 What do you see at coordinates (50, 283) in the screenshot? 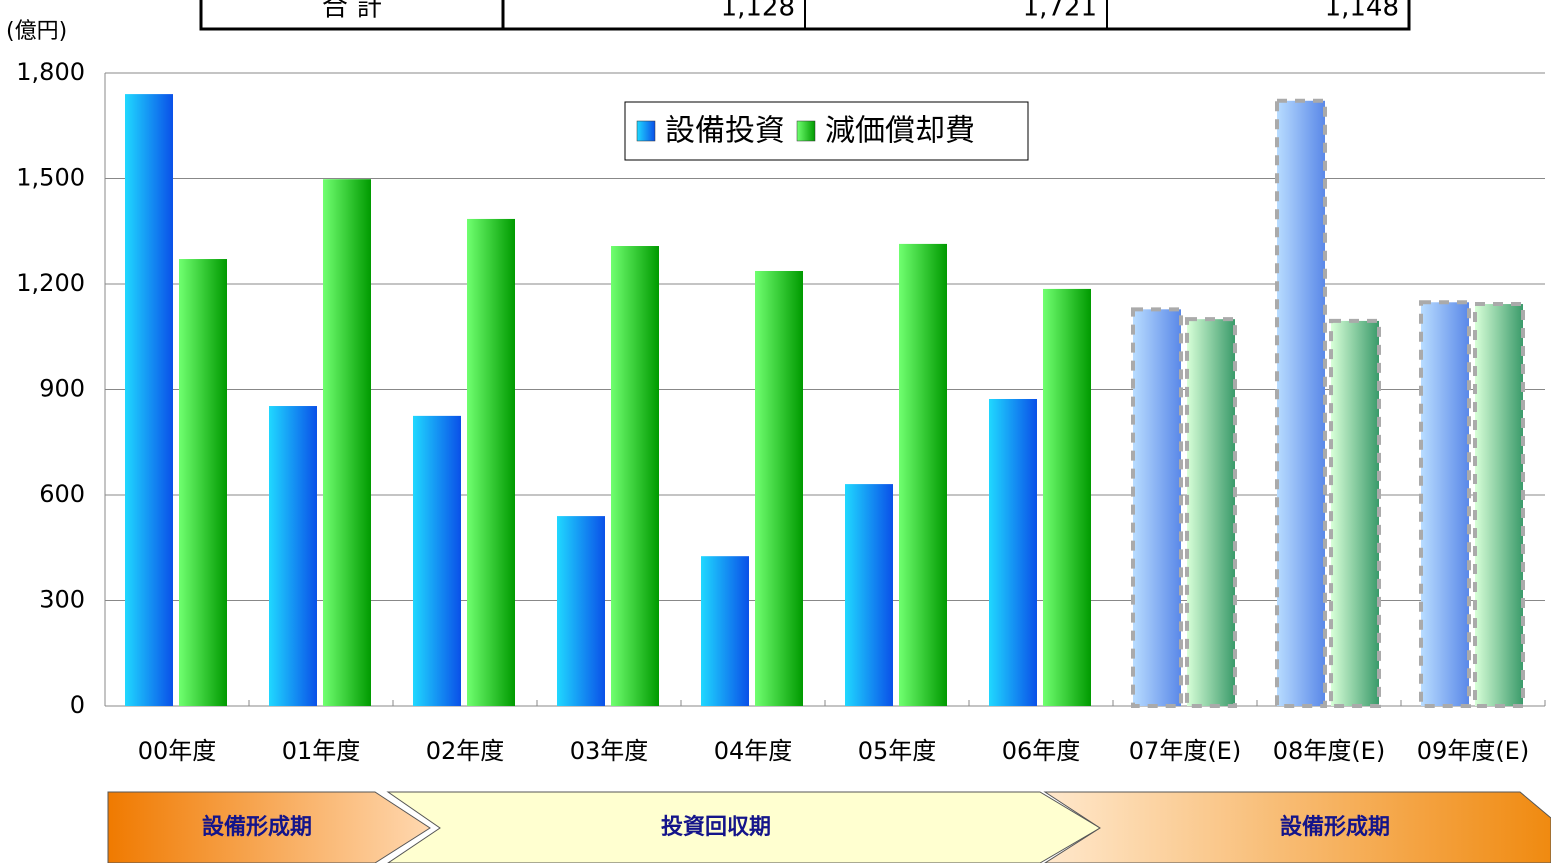
I see `y-tick-label: 1,200` at bounding box center [50, 283].